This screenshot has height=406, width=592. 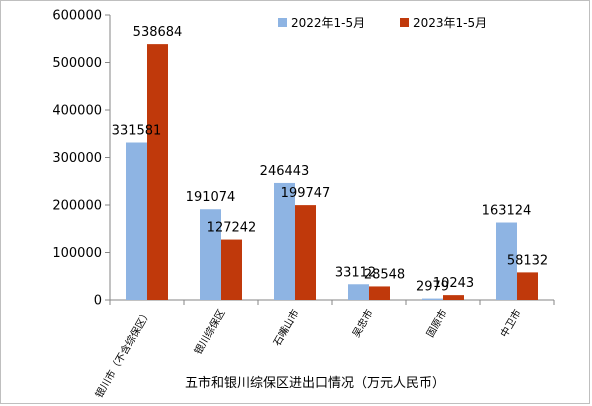 I want to click on y-tick-label: 0, so click(x=98, y=301).